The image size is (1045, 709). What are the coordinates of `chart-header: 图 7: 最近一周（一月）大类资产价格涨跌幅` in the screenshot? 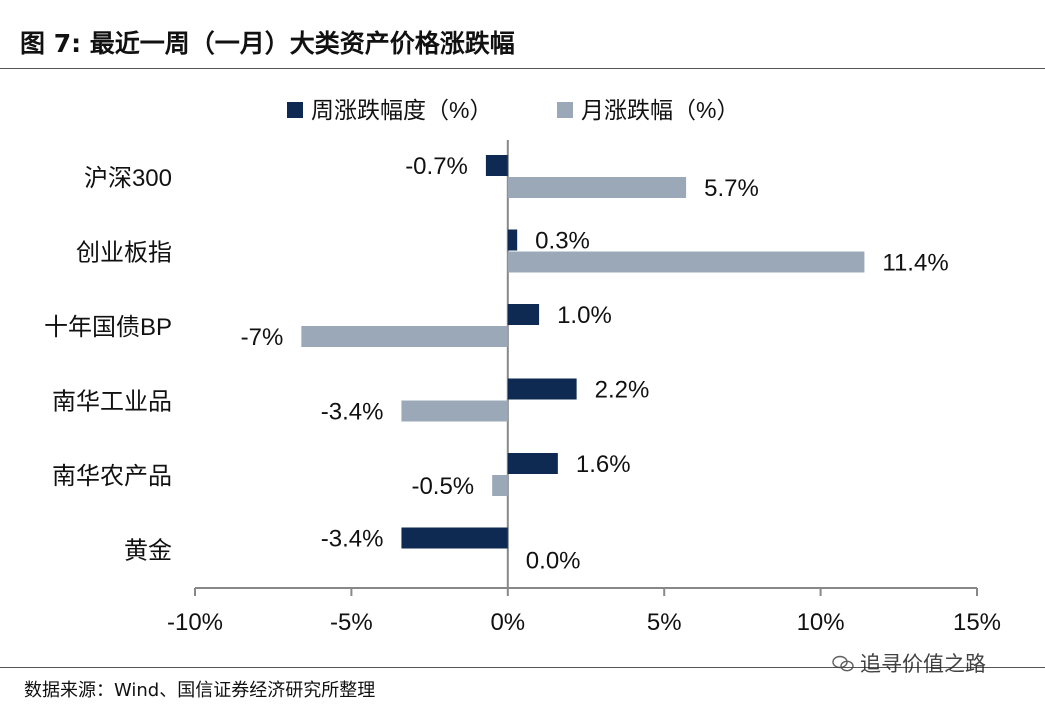 It's located at (522, 33).